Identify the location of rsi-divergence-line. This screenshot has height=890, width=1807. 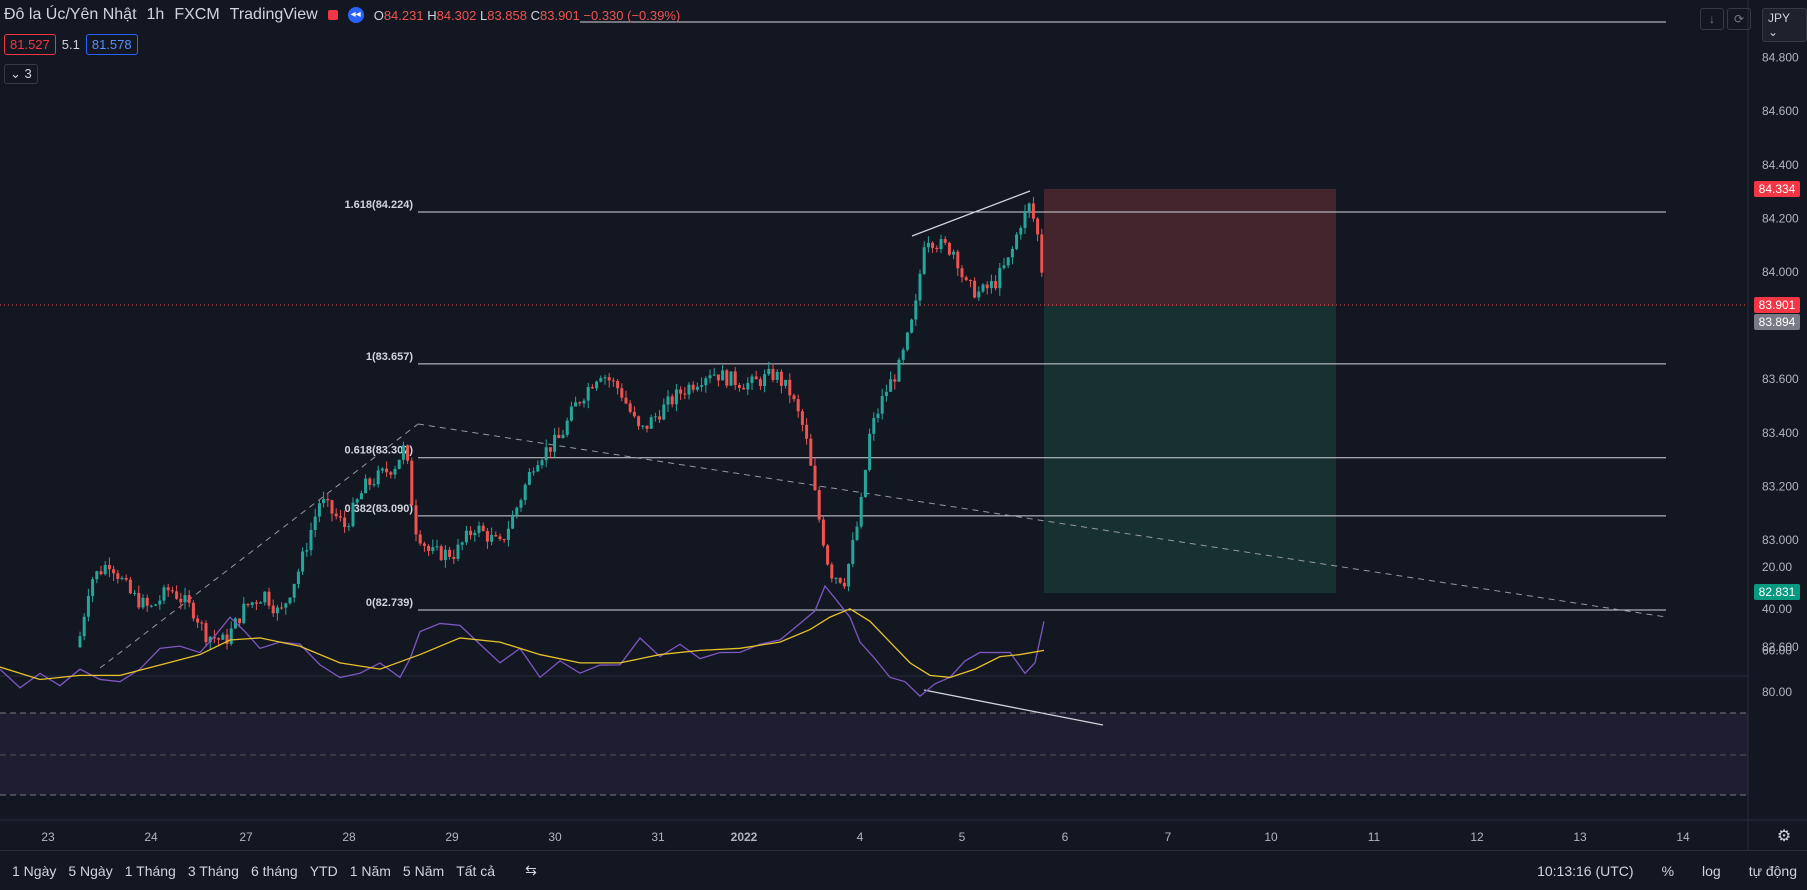
(1013, 707).